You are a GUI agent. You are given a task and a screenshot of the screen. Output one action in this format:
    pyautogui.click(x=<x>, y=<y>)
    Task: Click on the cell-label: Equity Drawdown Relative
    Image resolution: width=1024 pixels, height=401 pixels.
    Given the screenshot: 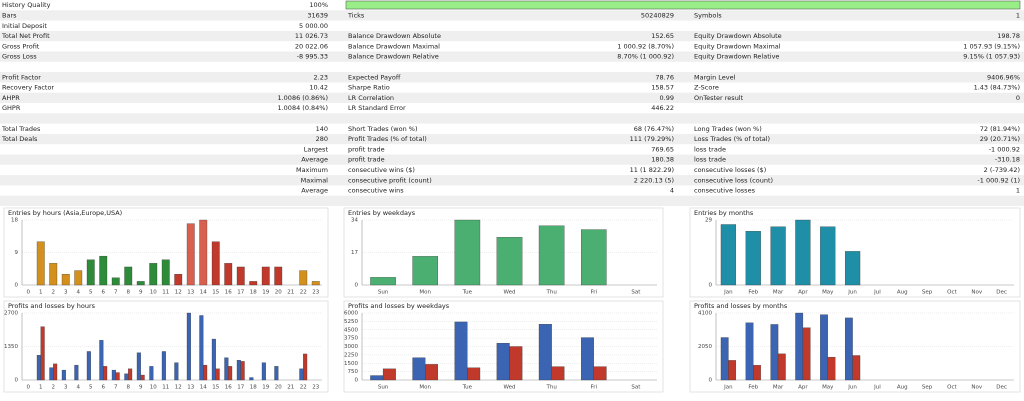 What is the action you would take?
    pyautogui.click(x=736, y=57)
    